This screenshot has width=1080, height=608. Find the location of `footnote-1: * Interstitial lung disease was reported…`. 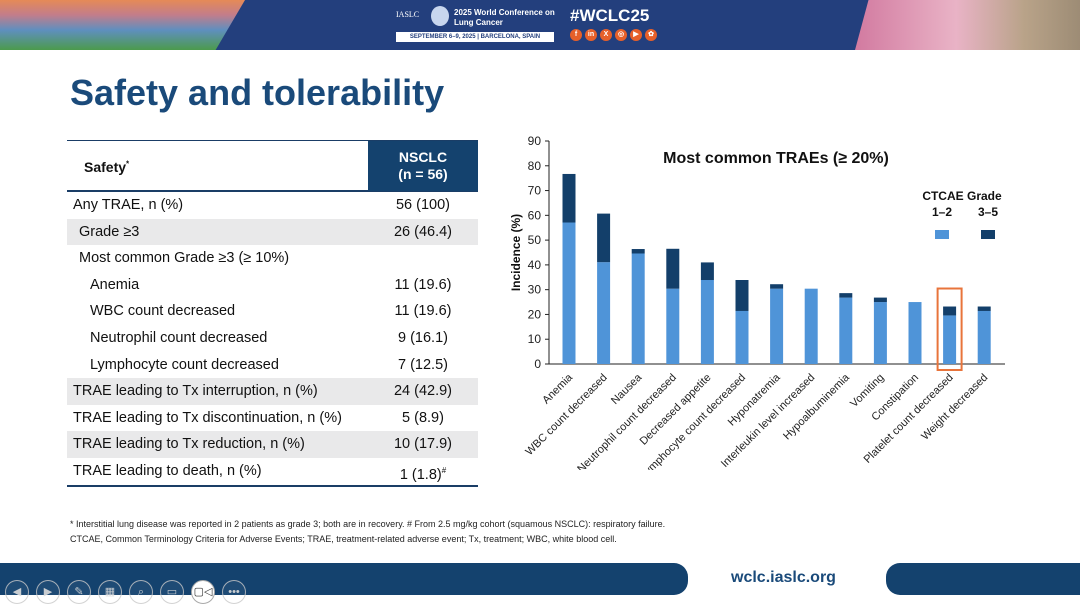

footnote-1: * Interstitial lung disease was reported… is located at coordinates (368, 524).